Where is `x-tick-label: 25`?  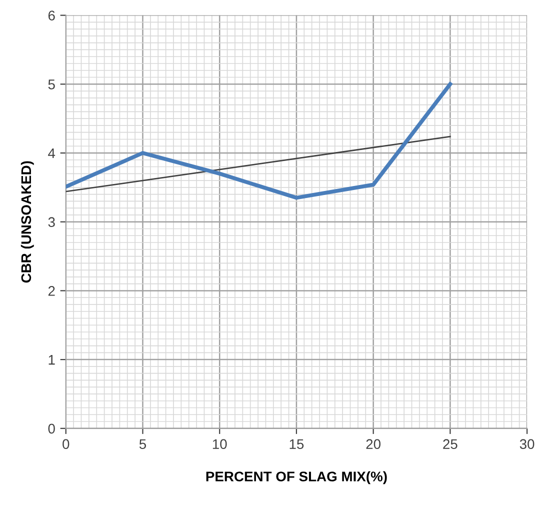
x-tick-label: 25 is located at coordinates (450, 444).